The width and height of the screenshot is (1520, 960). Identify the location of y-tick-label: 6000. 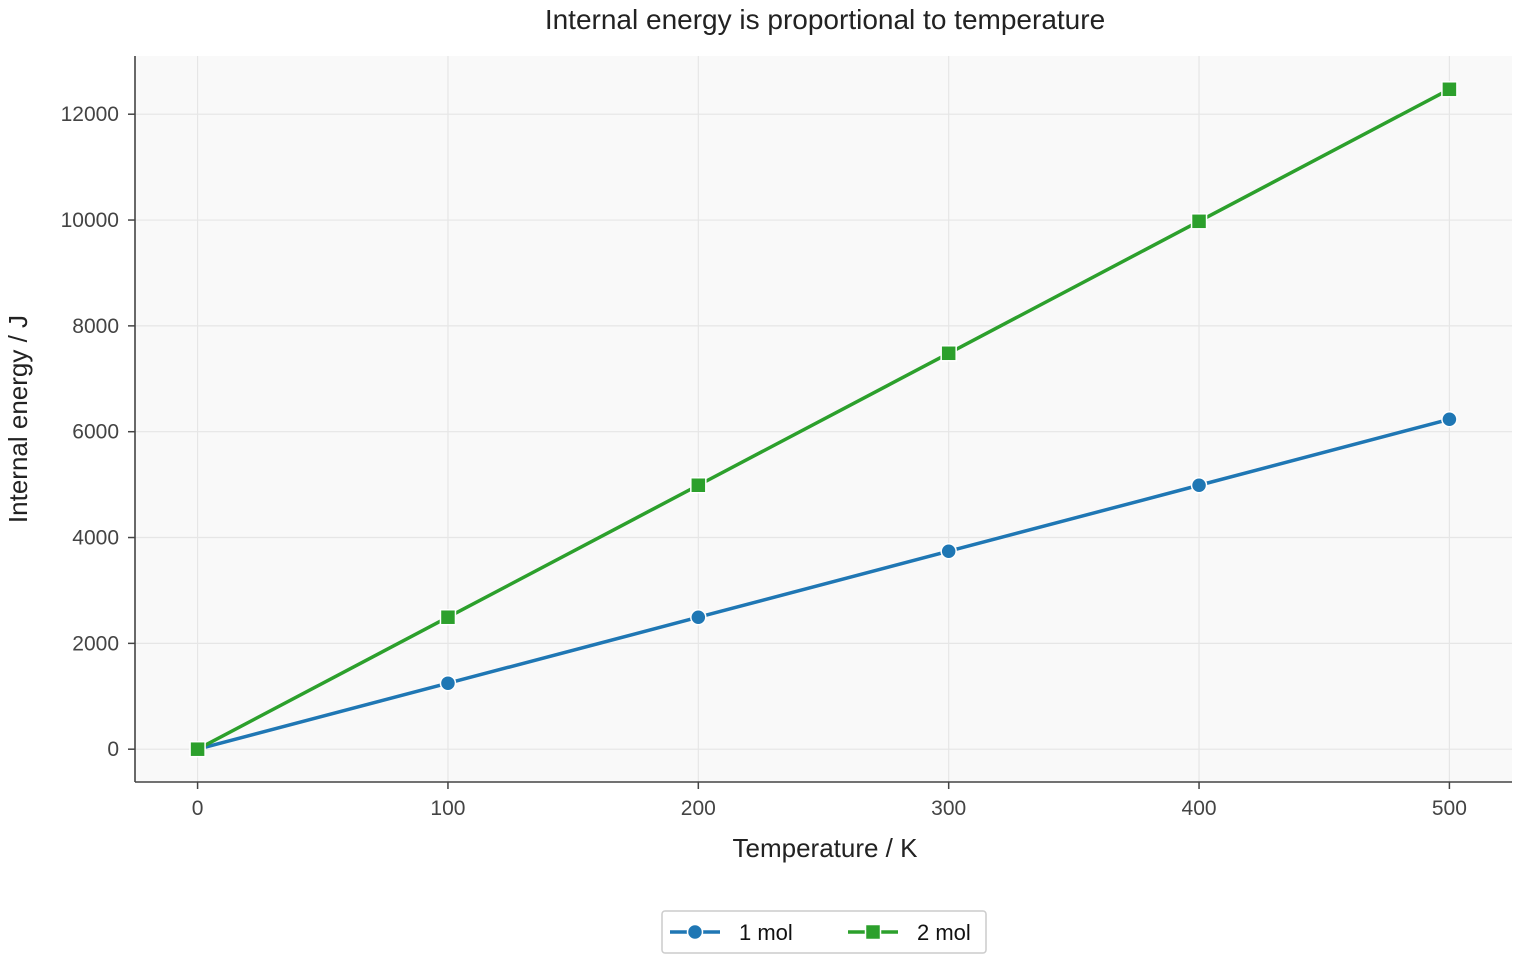
(95, 432).